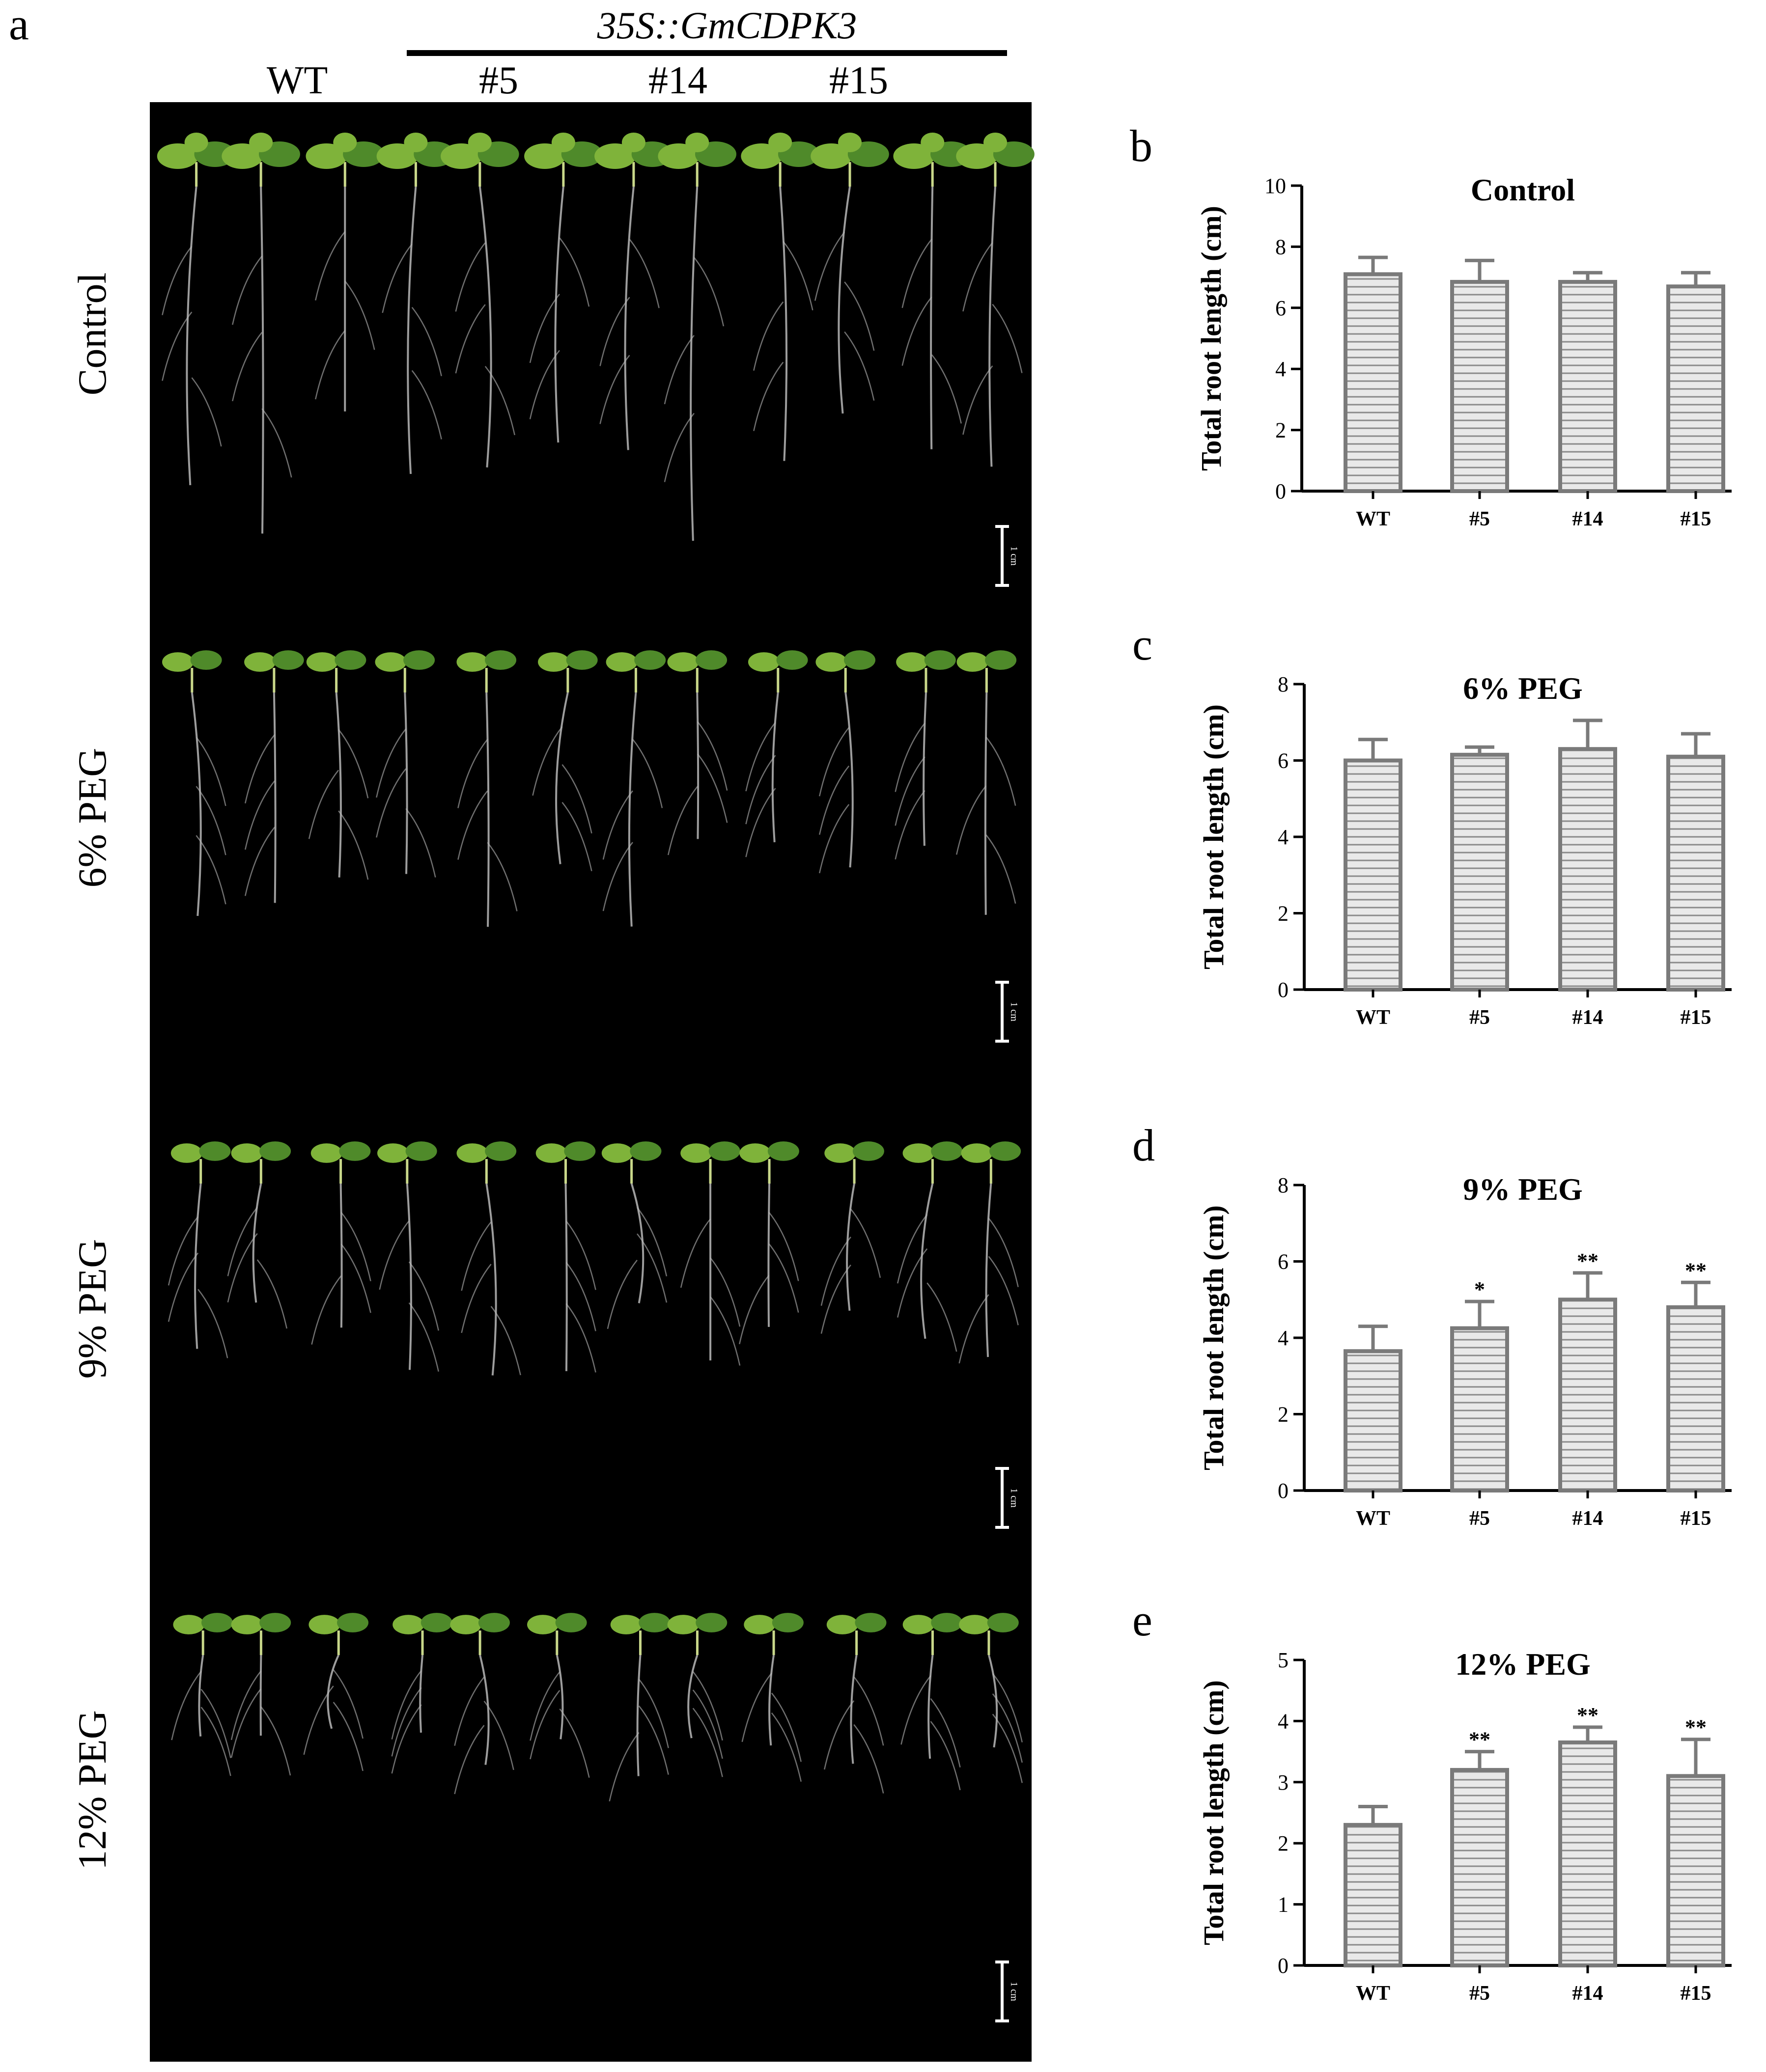  Describe the element at coordinates (1007, 556) in the screenshot. I see `scale-bar-control: 1 cm` at that location.